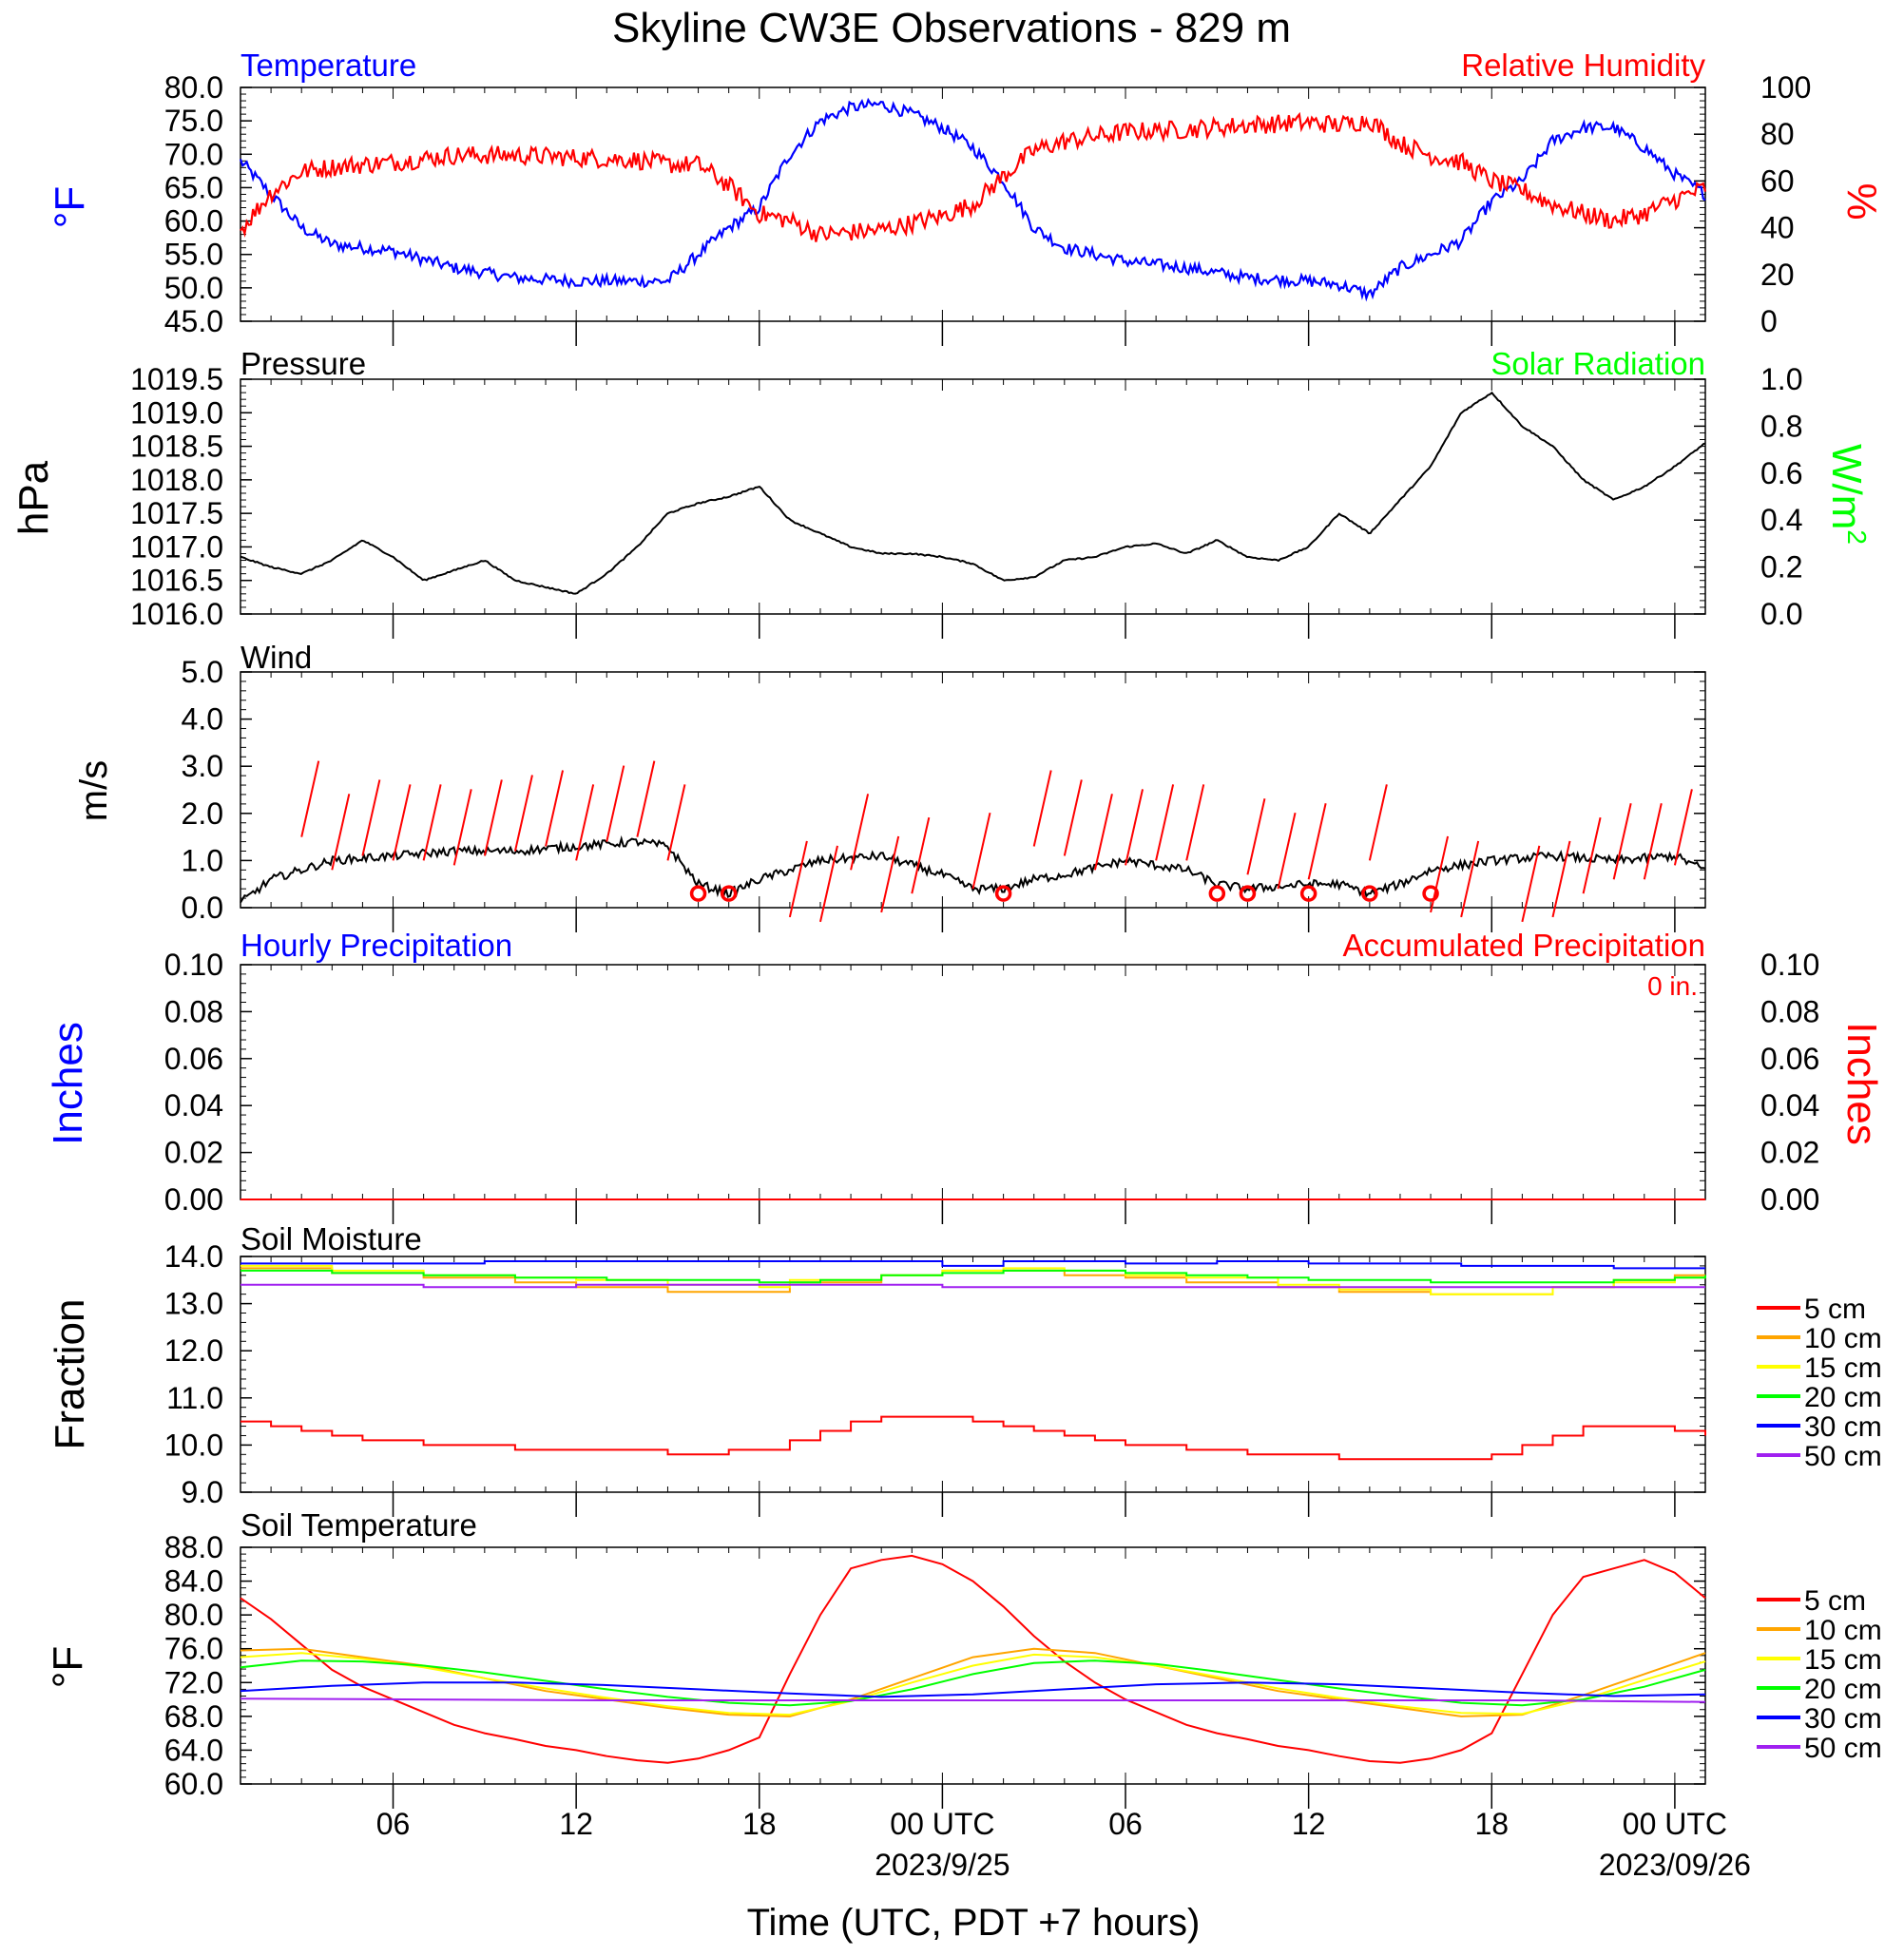 Image resolution: width=1904 pixels, height=1956 pixels. I want to click on accum-precip-title: Accumulated Precipitation, so click(1523, 945).